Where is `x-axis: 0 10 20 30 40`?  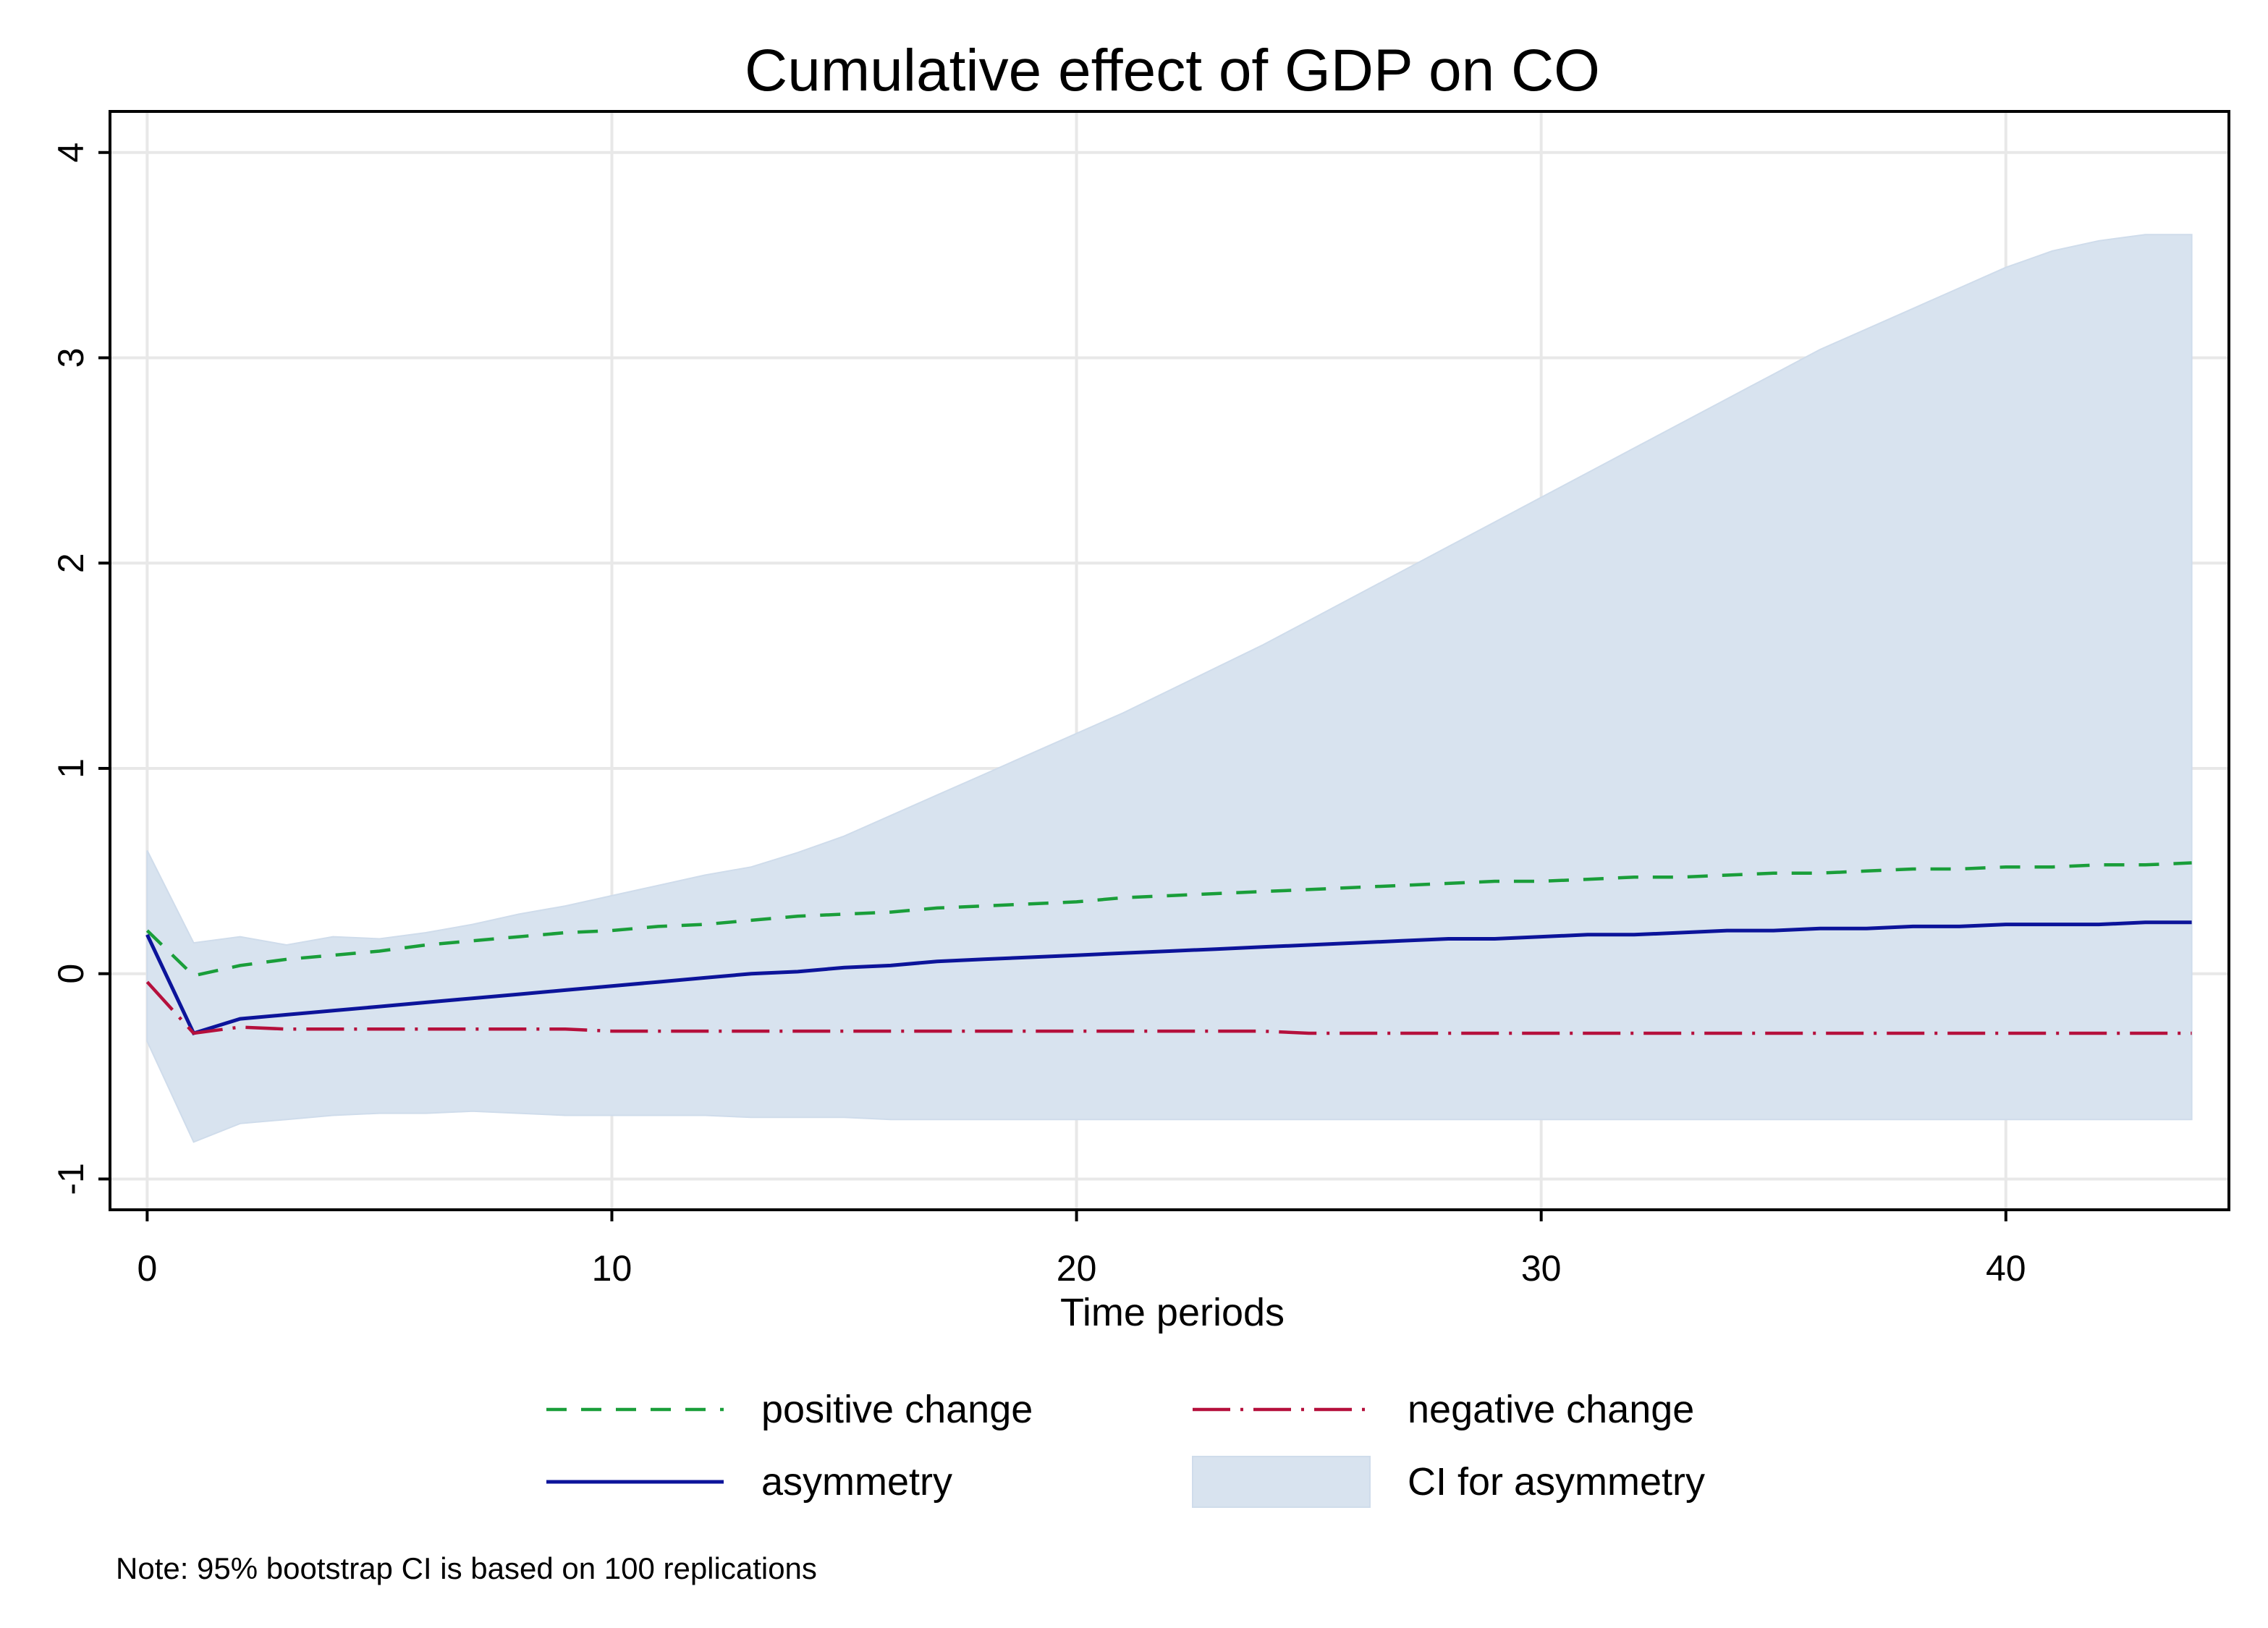
x-axis: 0 10 20 30 40 is located at coordinates (1081, 1249).